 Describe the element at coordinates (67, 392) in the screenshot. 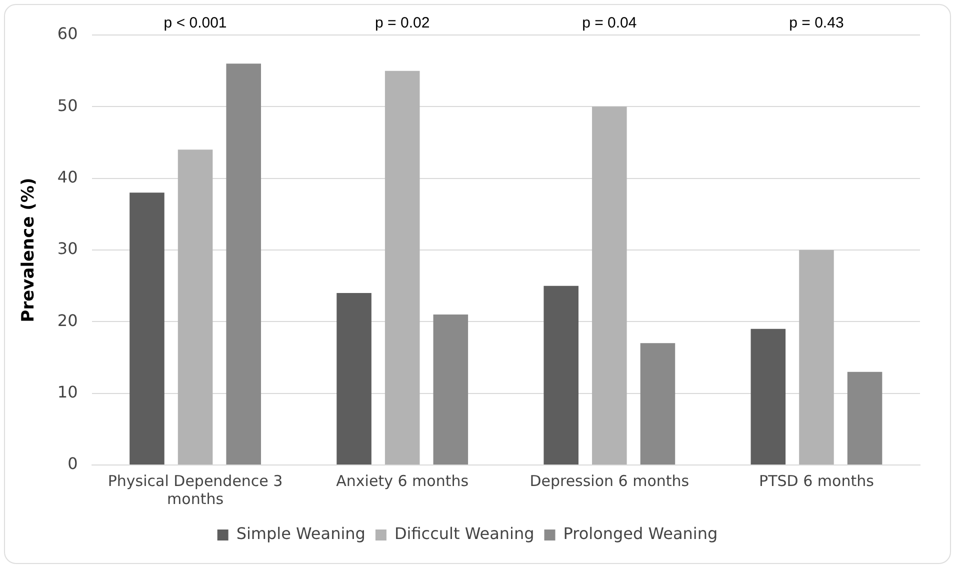

I see `y-tick-label: 10` at that location.